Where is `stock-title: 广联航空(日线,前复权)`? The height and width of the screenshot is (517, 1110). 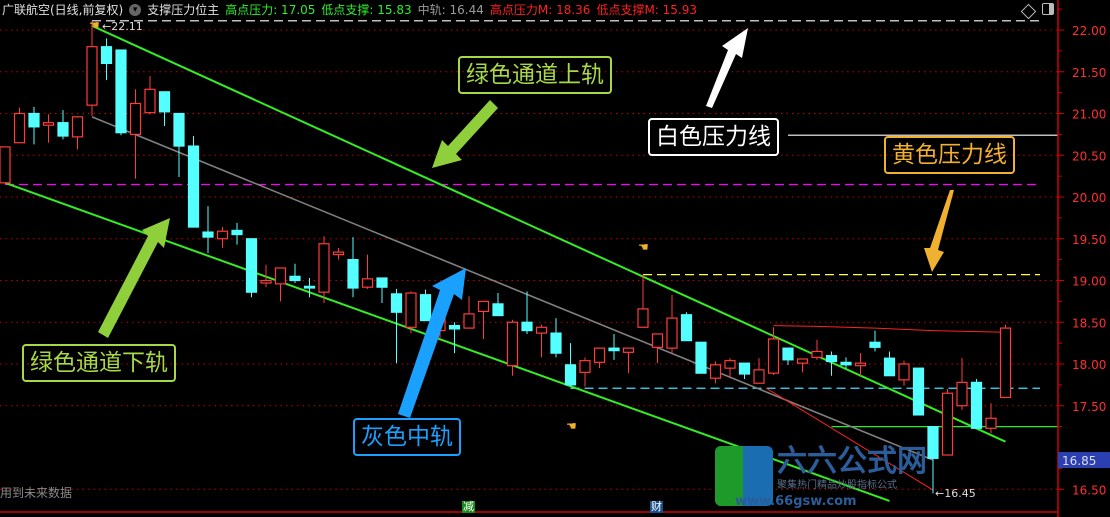
stock-title: 广联航空(日线,前复权) is located at coordinates (63, 10).